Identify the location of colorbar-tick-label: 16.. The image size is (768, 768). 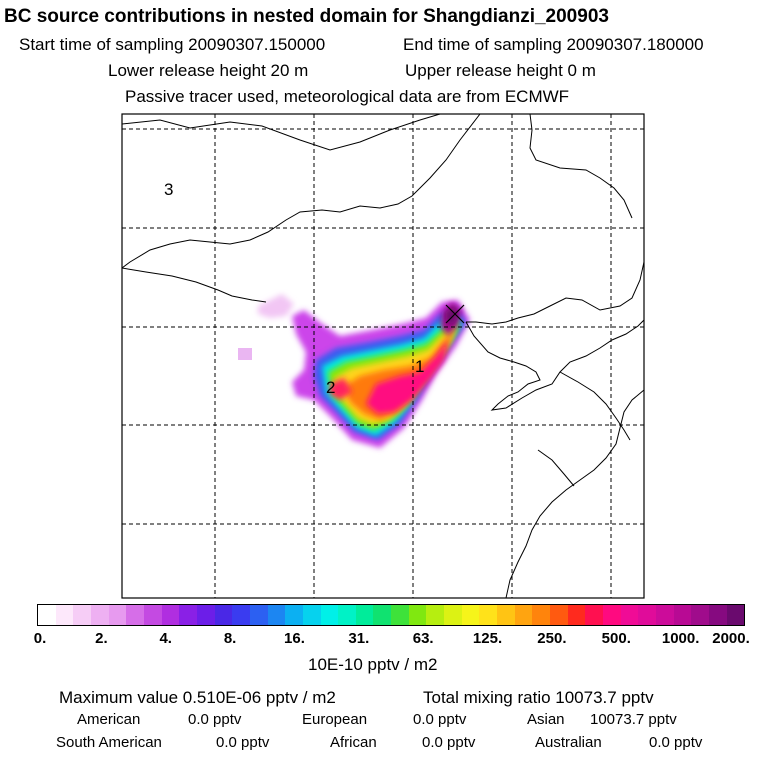
(294, 638).